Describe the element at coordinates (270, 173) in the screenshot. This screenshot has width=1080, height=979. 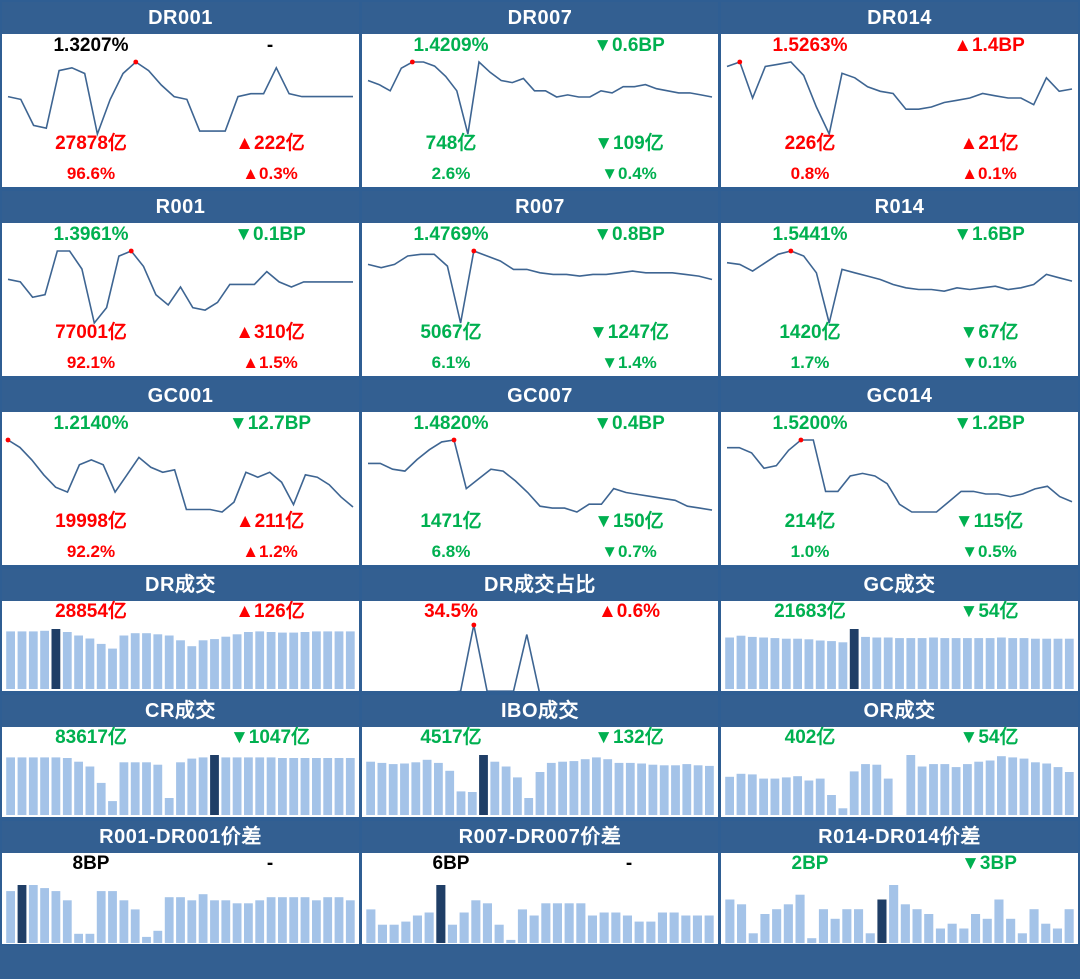
I see `share-change: ▲0.3%` at that location.